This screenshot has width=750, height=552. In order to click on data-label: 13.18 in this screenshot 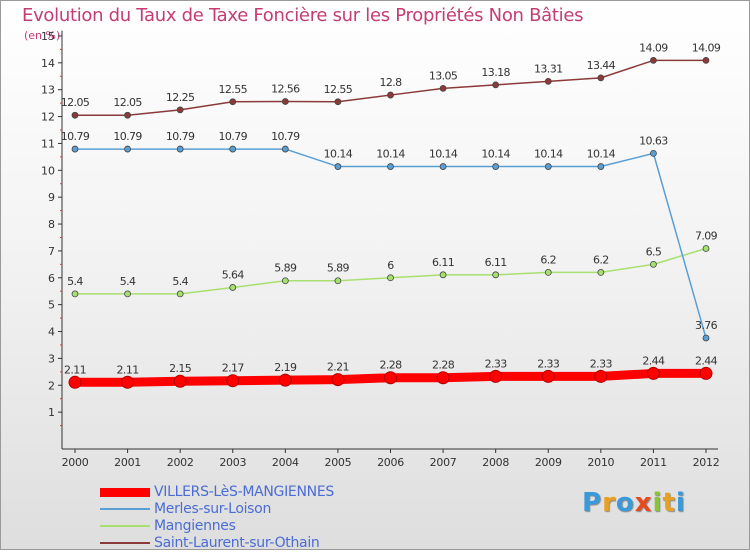, I will do `click(495, 72)`.